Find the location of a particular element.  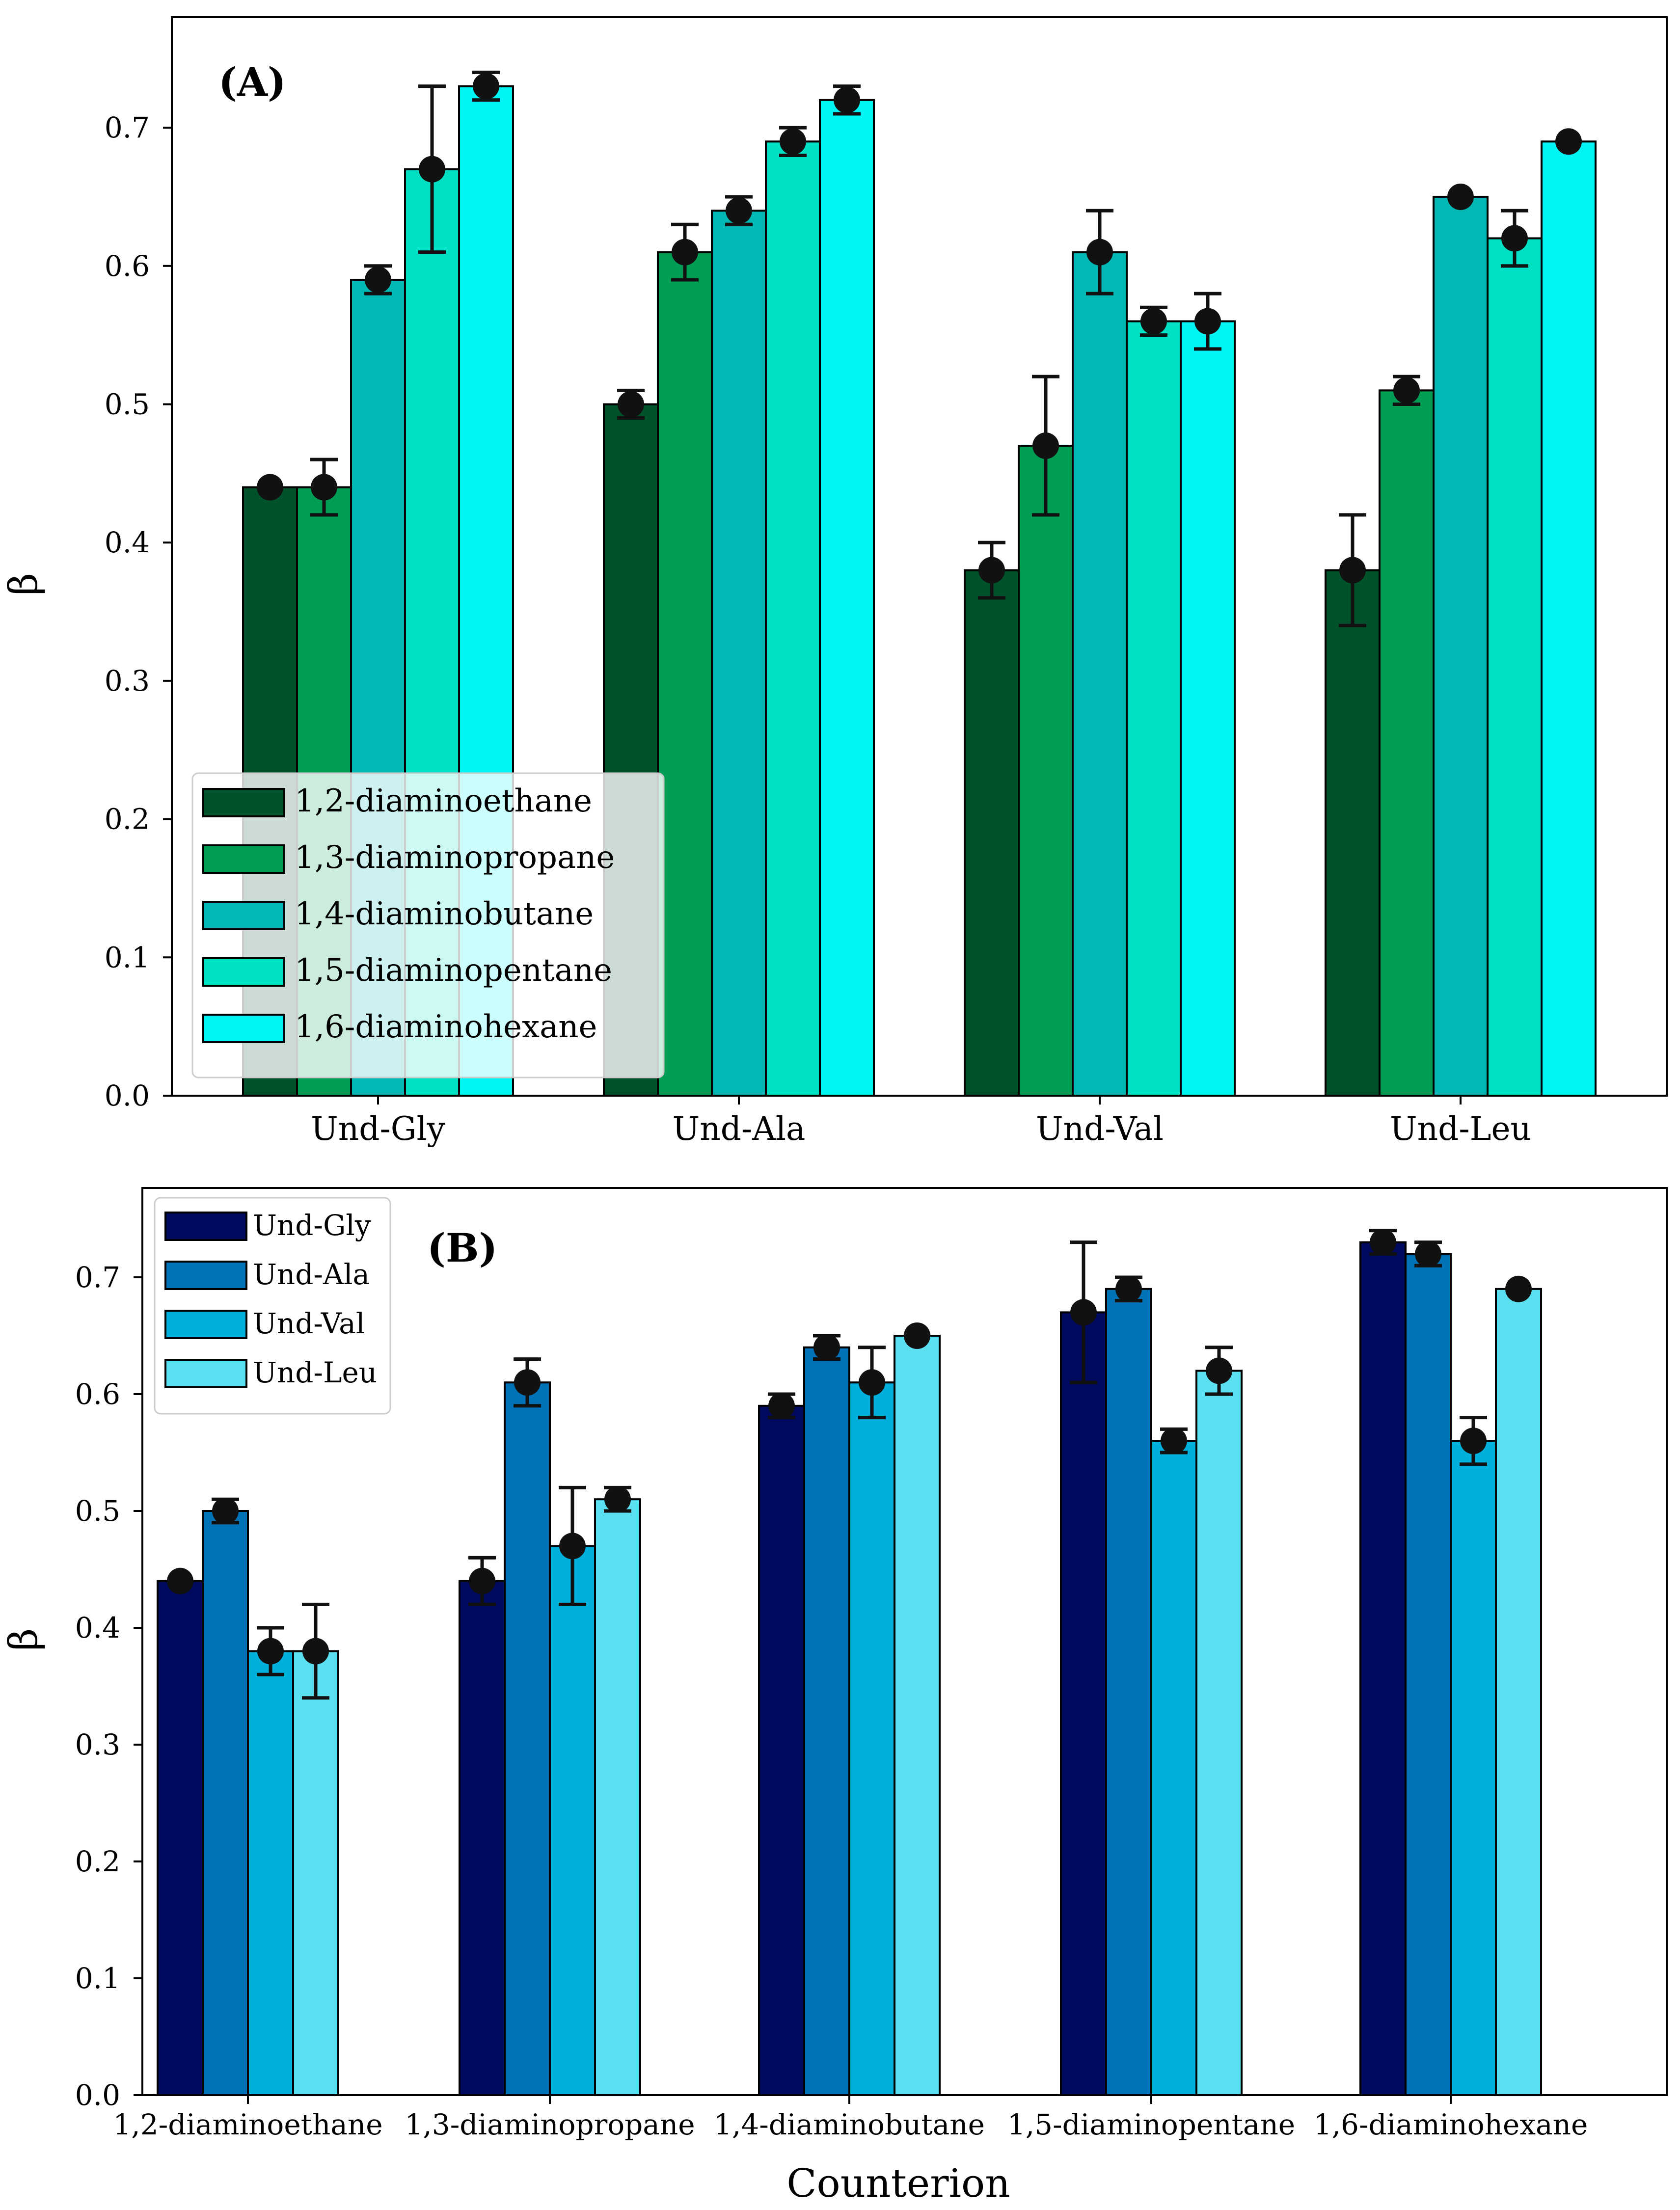

legend-label: Und-Leu is located at coordinates (315, 1372).